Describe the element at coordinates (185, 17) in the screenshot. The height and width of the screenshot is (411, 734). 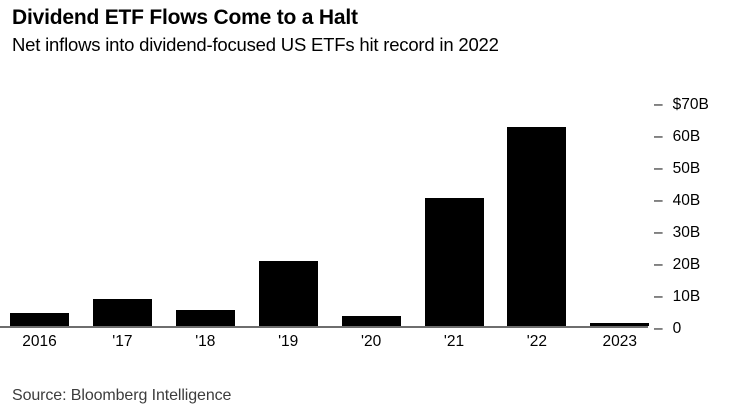
I see `chart-title: Dividend ETF Flows Come to a Halt` at that location.